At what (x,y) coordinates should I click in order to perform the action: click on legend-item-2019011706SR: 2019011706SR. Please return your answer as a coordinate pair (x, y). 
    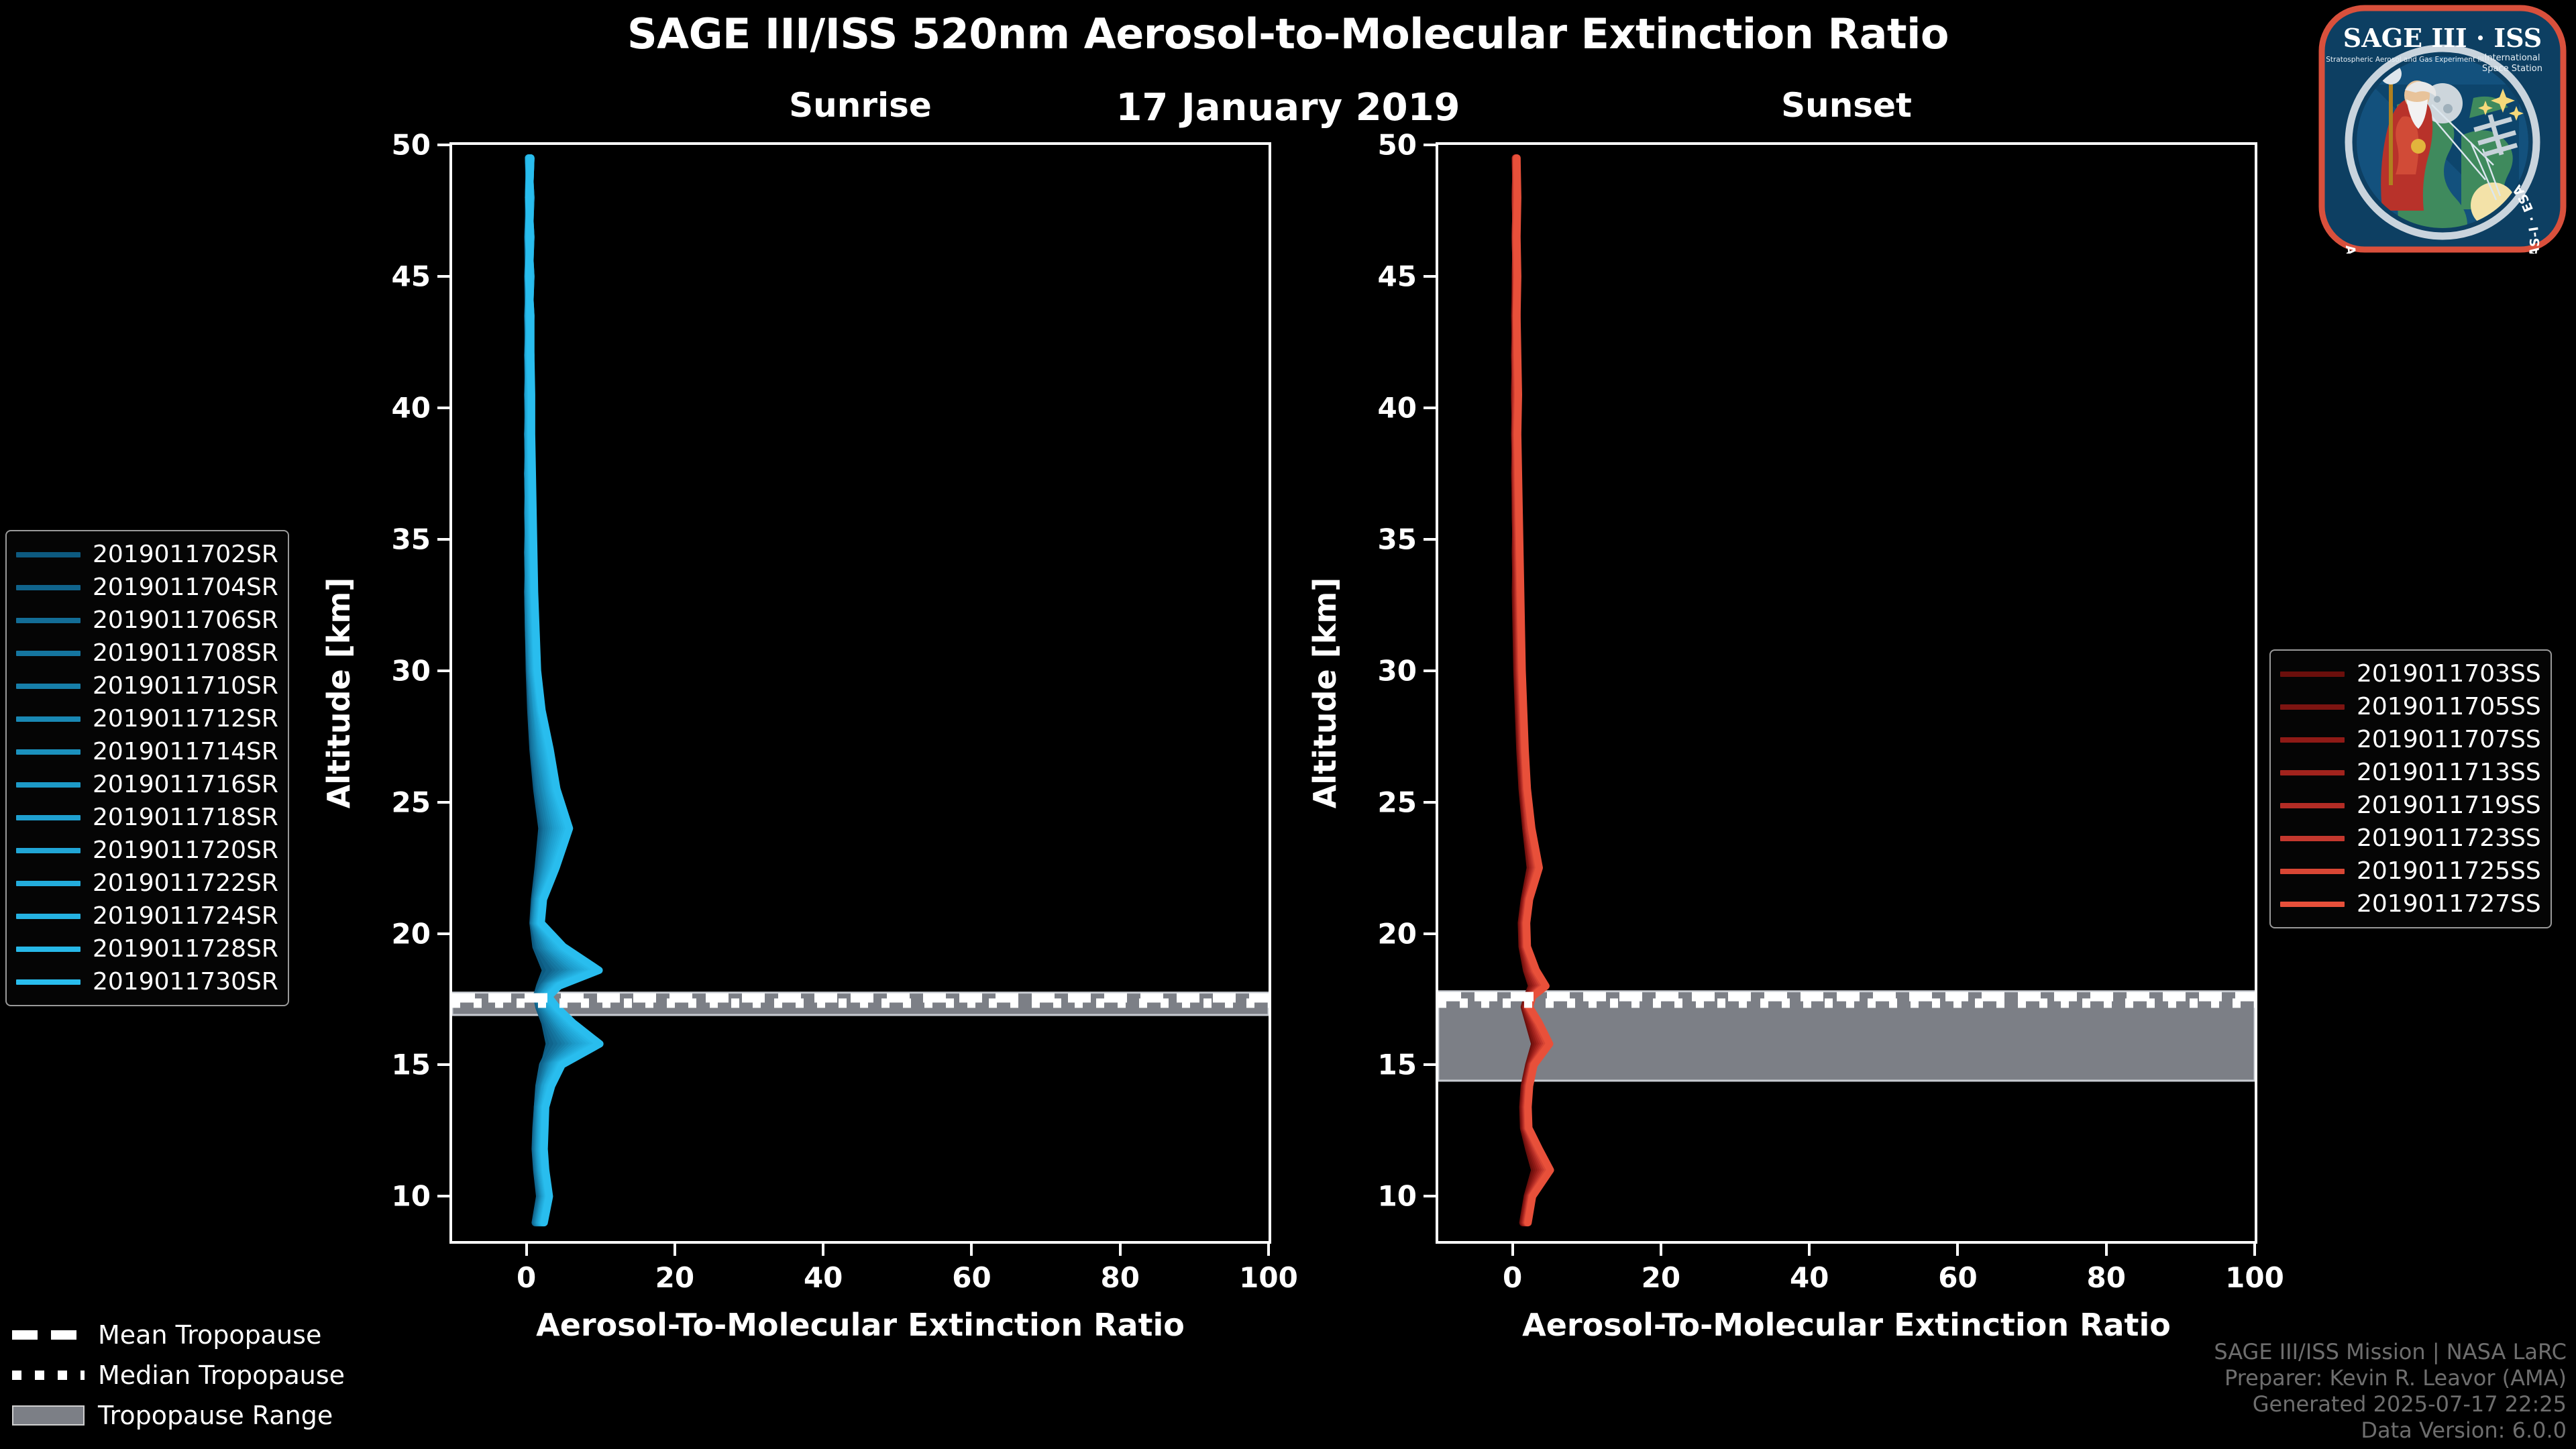
    Looking at the image, I should click on (147, 620).